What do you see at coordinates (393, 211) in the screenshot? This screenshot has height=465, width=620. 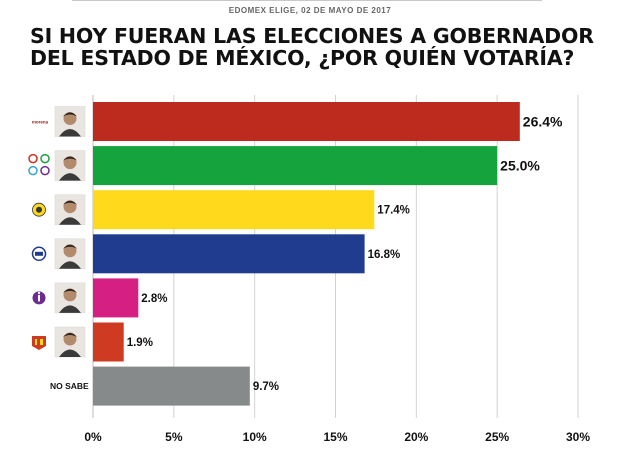 I see `data-label: 17.4%` at bounding box center [393, 211].